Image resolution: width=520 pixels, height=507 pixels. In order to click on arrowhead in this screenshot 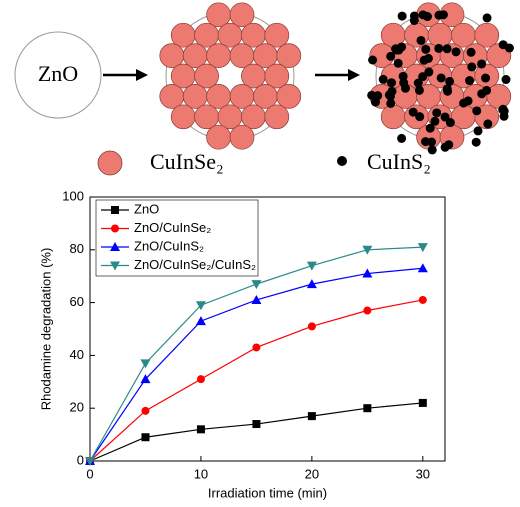, I will do `click(142, 75)`.